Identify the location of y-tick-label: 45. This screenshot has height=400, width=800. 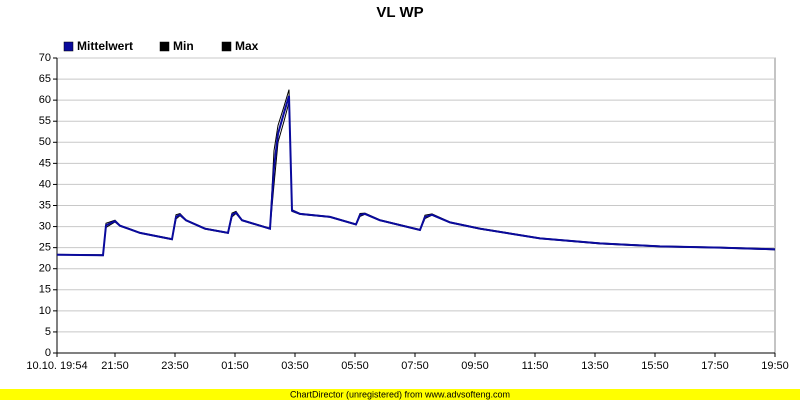
(45, 163).